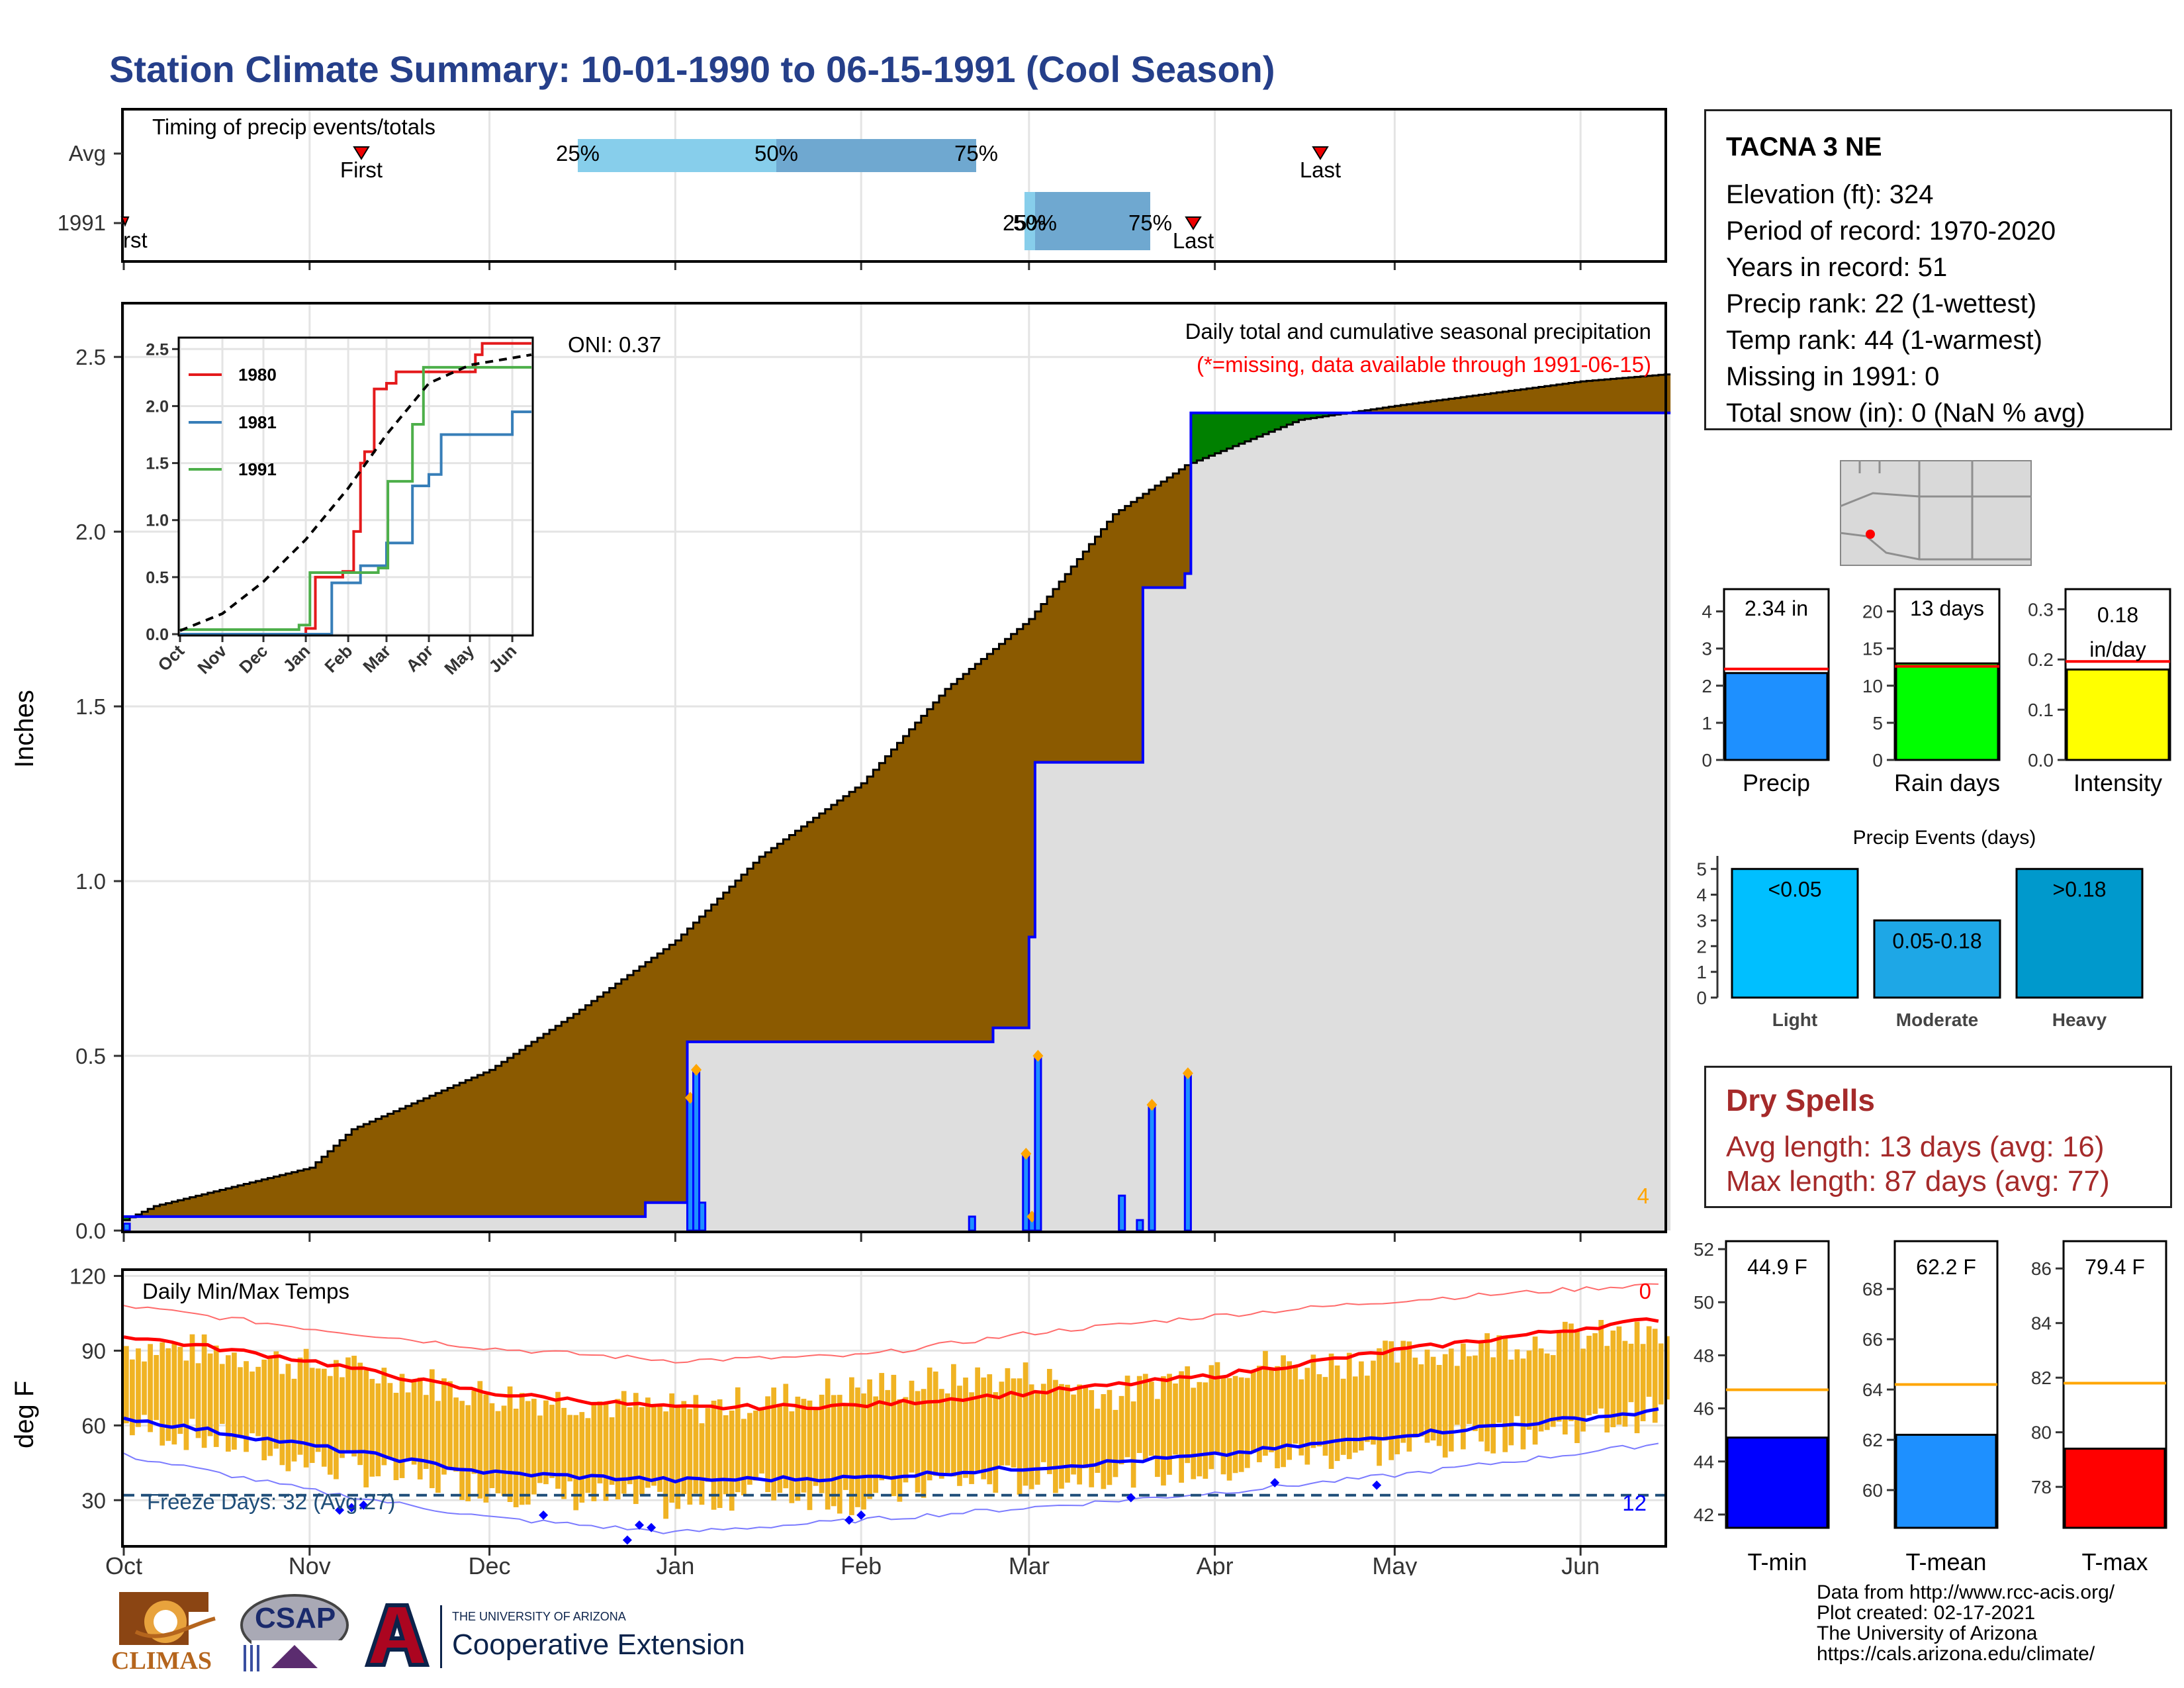 Image resolution: width=2184 pixels, height=1688 pixels. What do you see at coordinates (539, 1616) in the screenshot?
I see `ua-small-text: THE UNIVERSITY OF ARIZONA` at bounding box center [539, 1616].